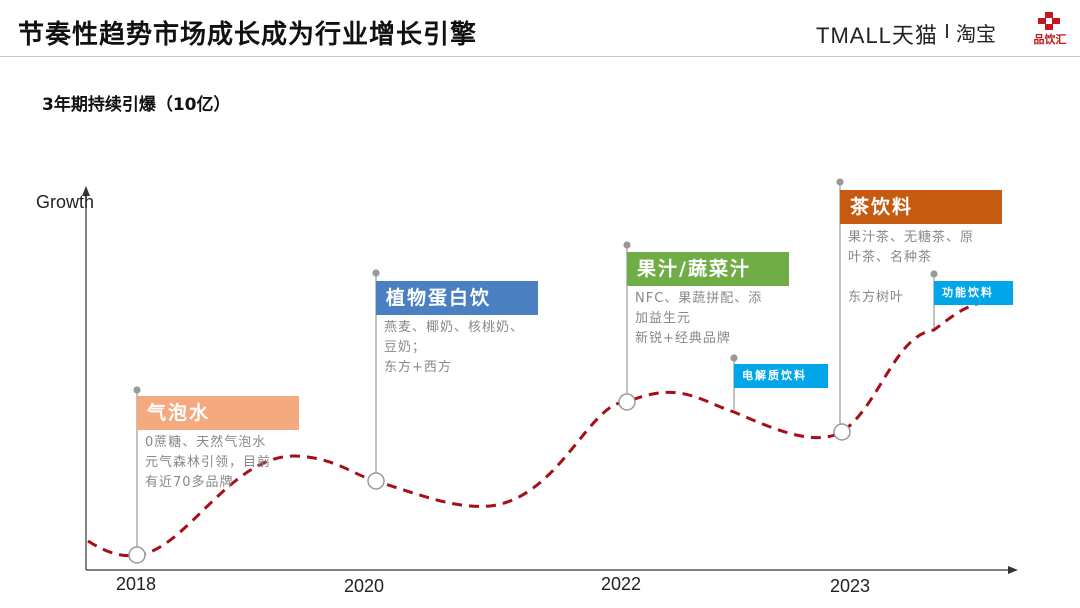  I want to click on y-axis-label: Growth, so click(65, 202).